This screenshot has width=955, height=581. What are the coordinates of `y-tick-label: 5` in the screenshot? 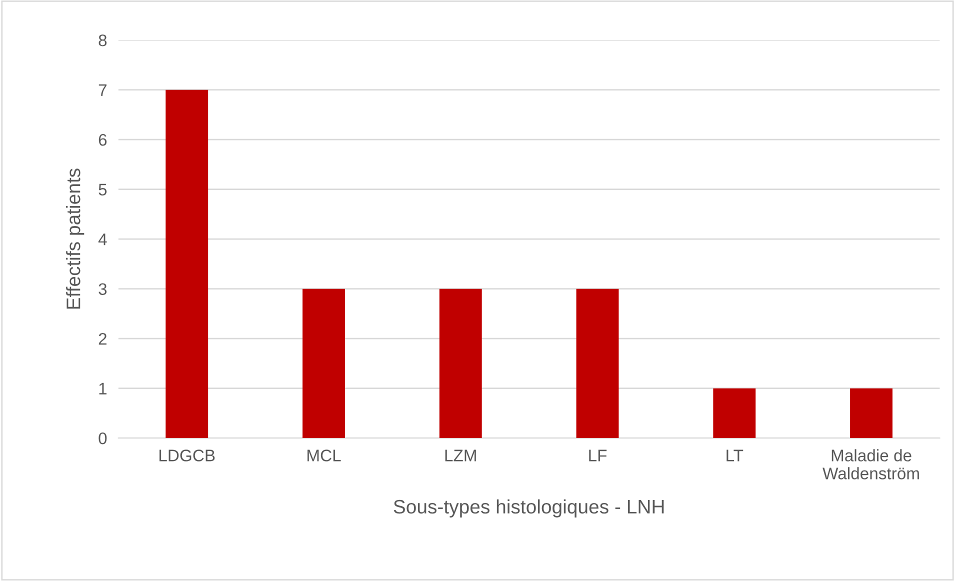 It's located at (102, 190).